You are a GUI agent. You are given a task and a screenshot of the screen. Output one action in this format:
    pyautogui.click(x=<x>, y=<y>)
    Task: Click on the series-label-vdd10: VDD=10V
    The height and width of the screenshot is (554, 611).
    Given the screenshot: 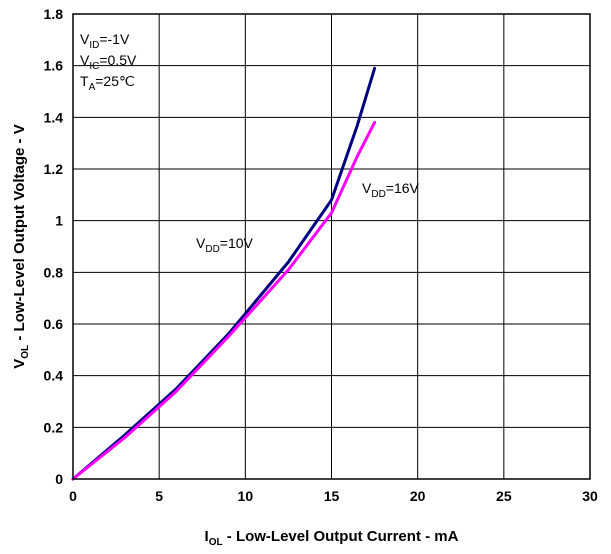 What is the action you would take?
    pyautogui.click(x=225, y=245)
    